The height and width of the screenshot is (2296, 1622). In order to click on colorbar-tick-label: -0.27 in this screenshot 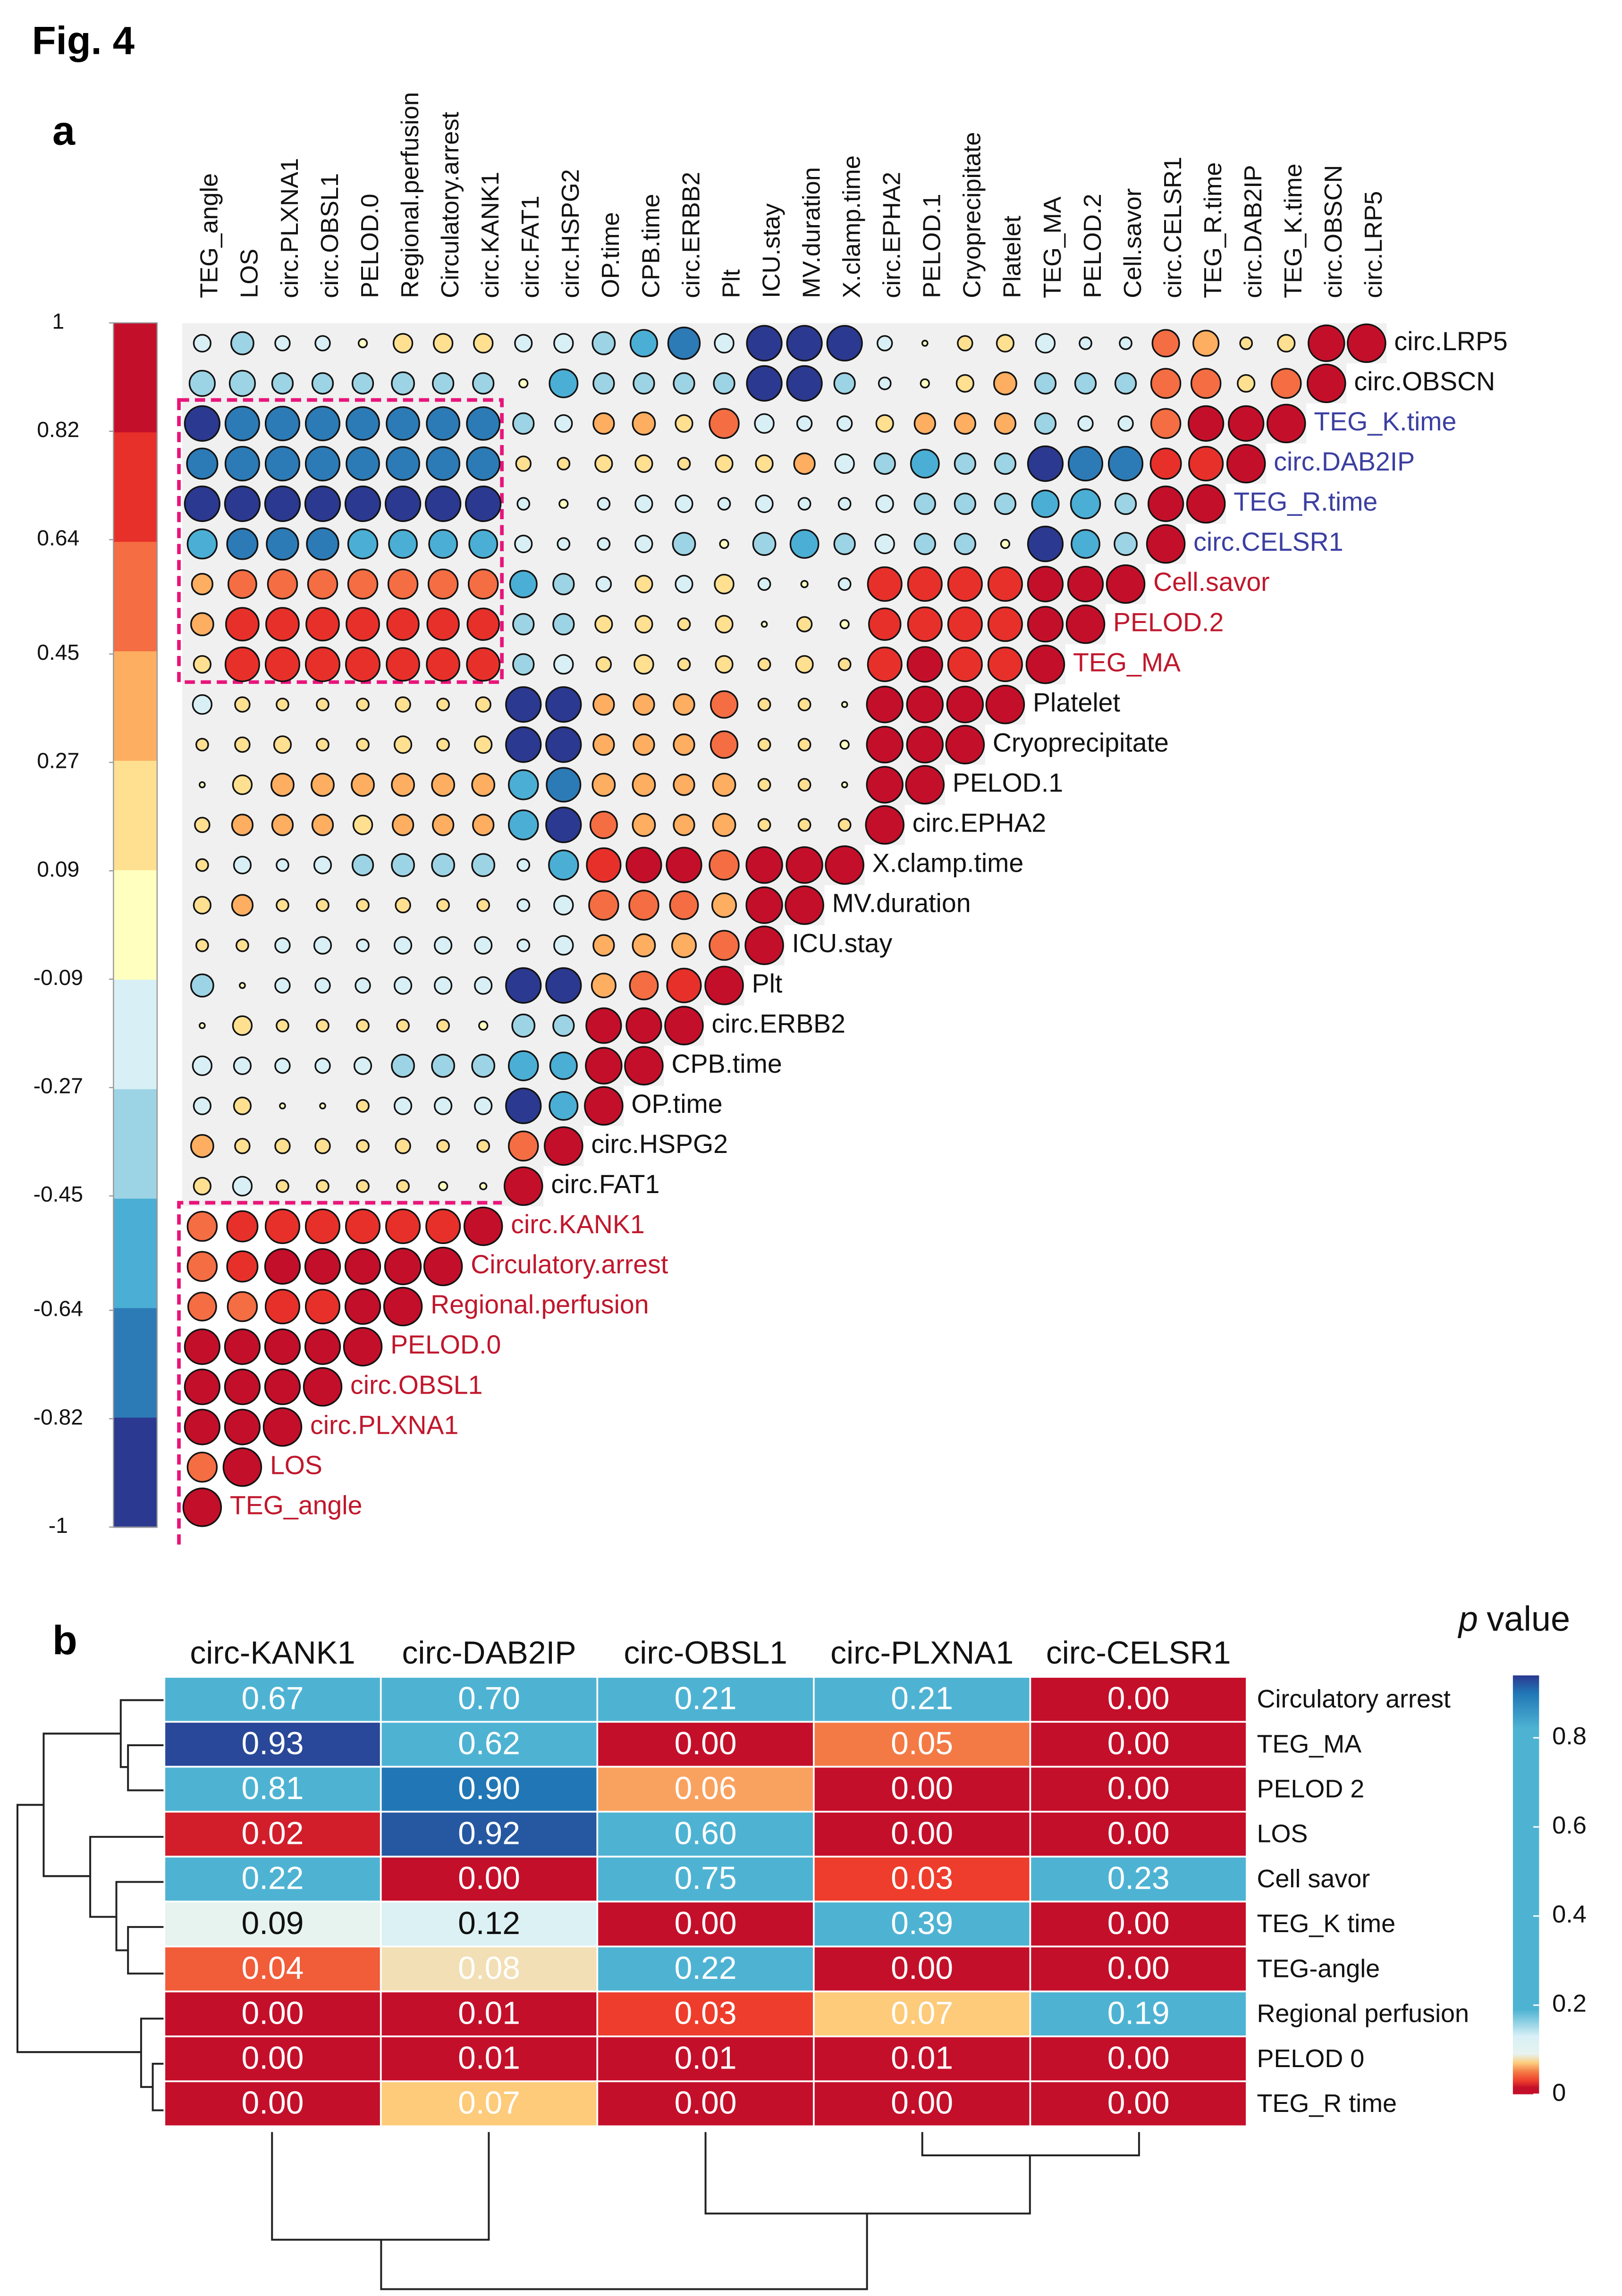, I will do `click(58, 1086)`.